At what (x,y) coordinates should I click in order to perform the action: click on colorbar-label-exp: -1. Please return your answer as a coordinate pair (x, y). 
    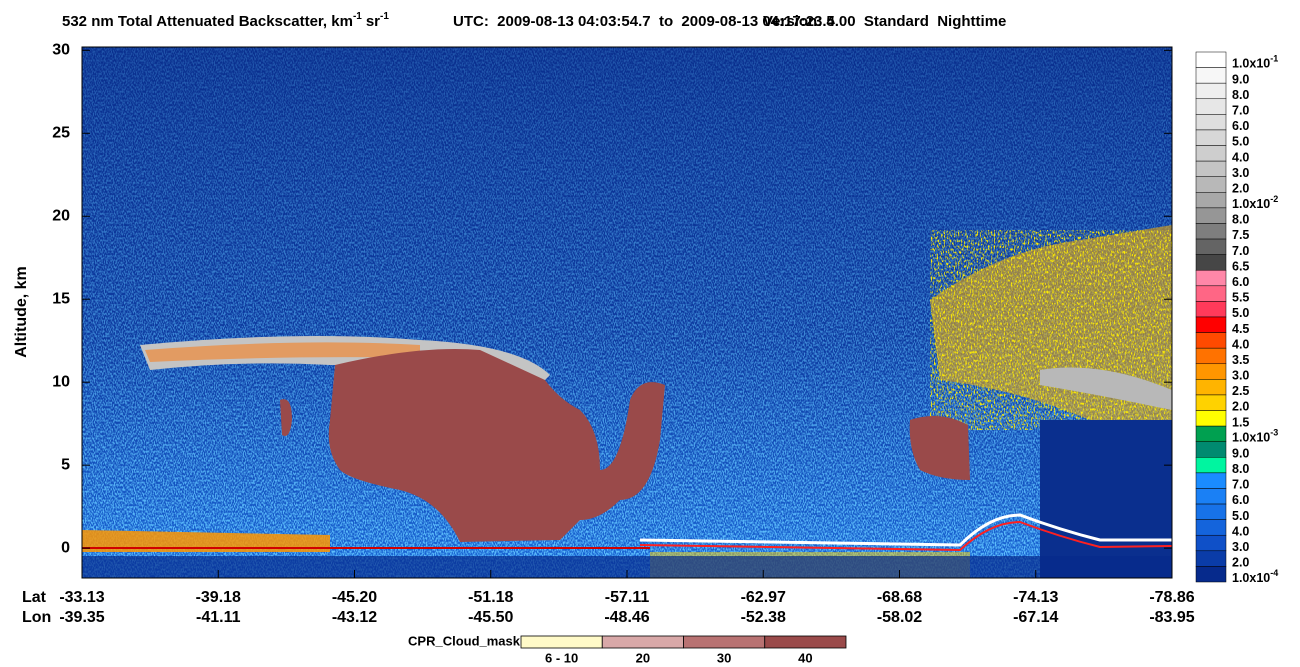
    Looking at the image, I should click on (1274, 59).